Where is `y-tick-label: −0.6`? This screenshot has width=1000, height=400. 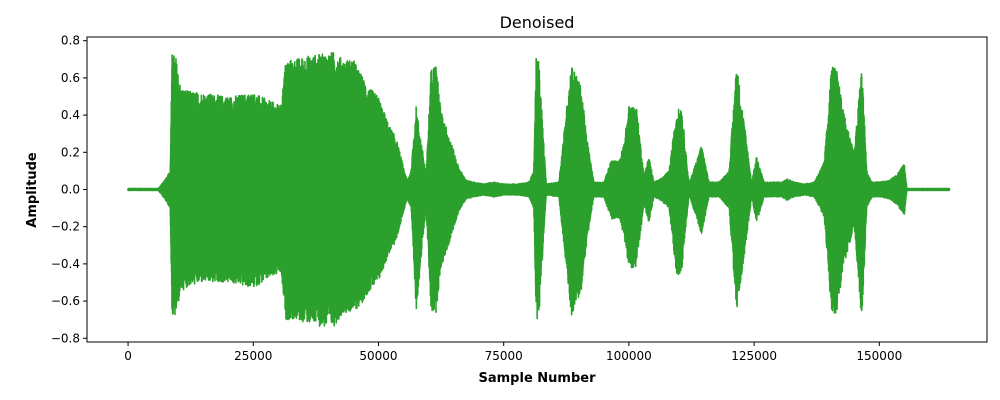 y-tick-label: −0.6 is located at coordinates (65, 301).